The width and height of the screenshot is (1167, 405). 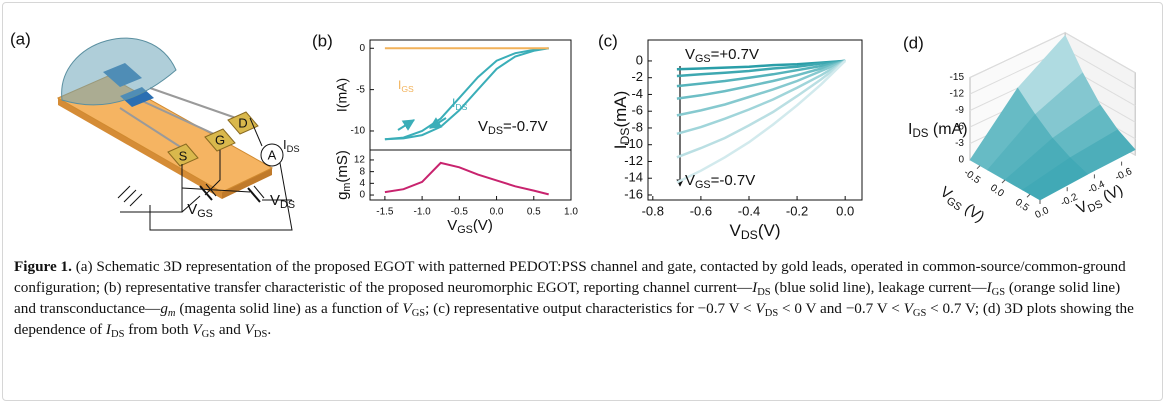 What do you see at coordinates (362, 183) in the screenshot?
I see `y-tick-label: 4` at bounding box center [362, 183].